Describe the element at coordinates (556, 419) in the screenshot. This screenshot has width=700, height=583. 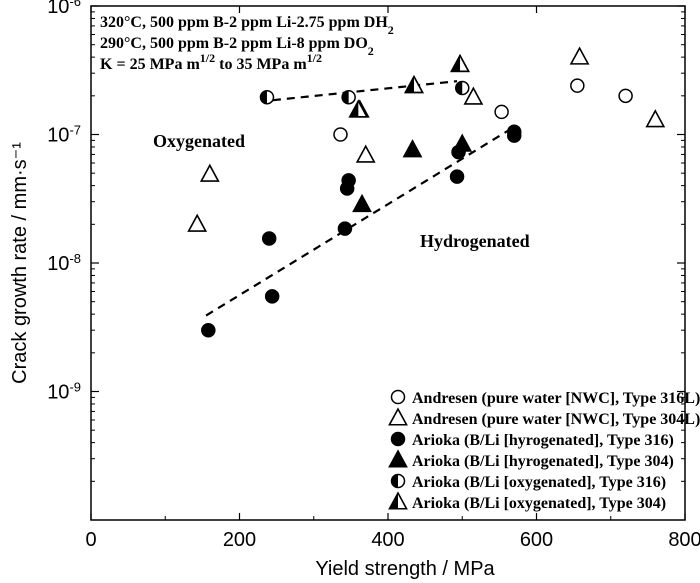
I see `legend-label: Andresen (pure water [NWC], Type 304L)` at that location.